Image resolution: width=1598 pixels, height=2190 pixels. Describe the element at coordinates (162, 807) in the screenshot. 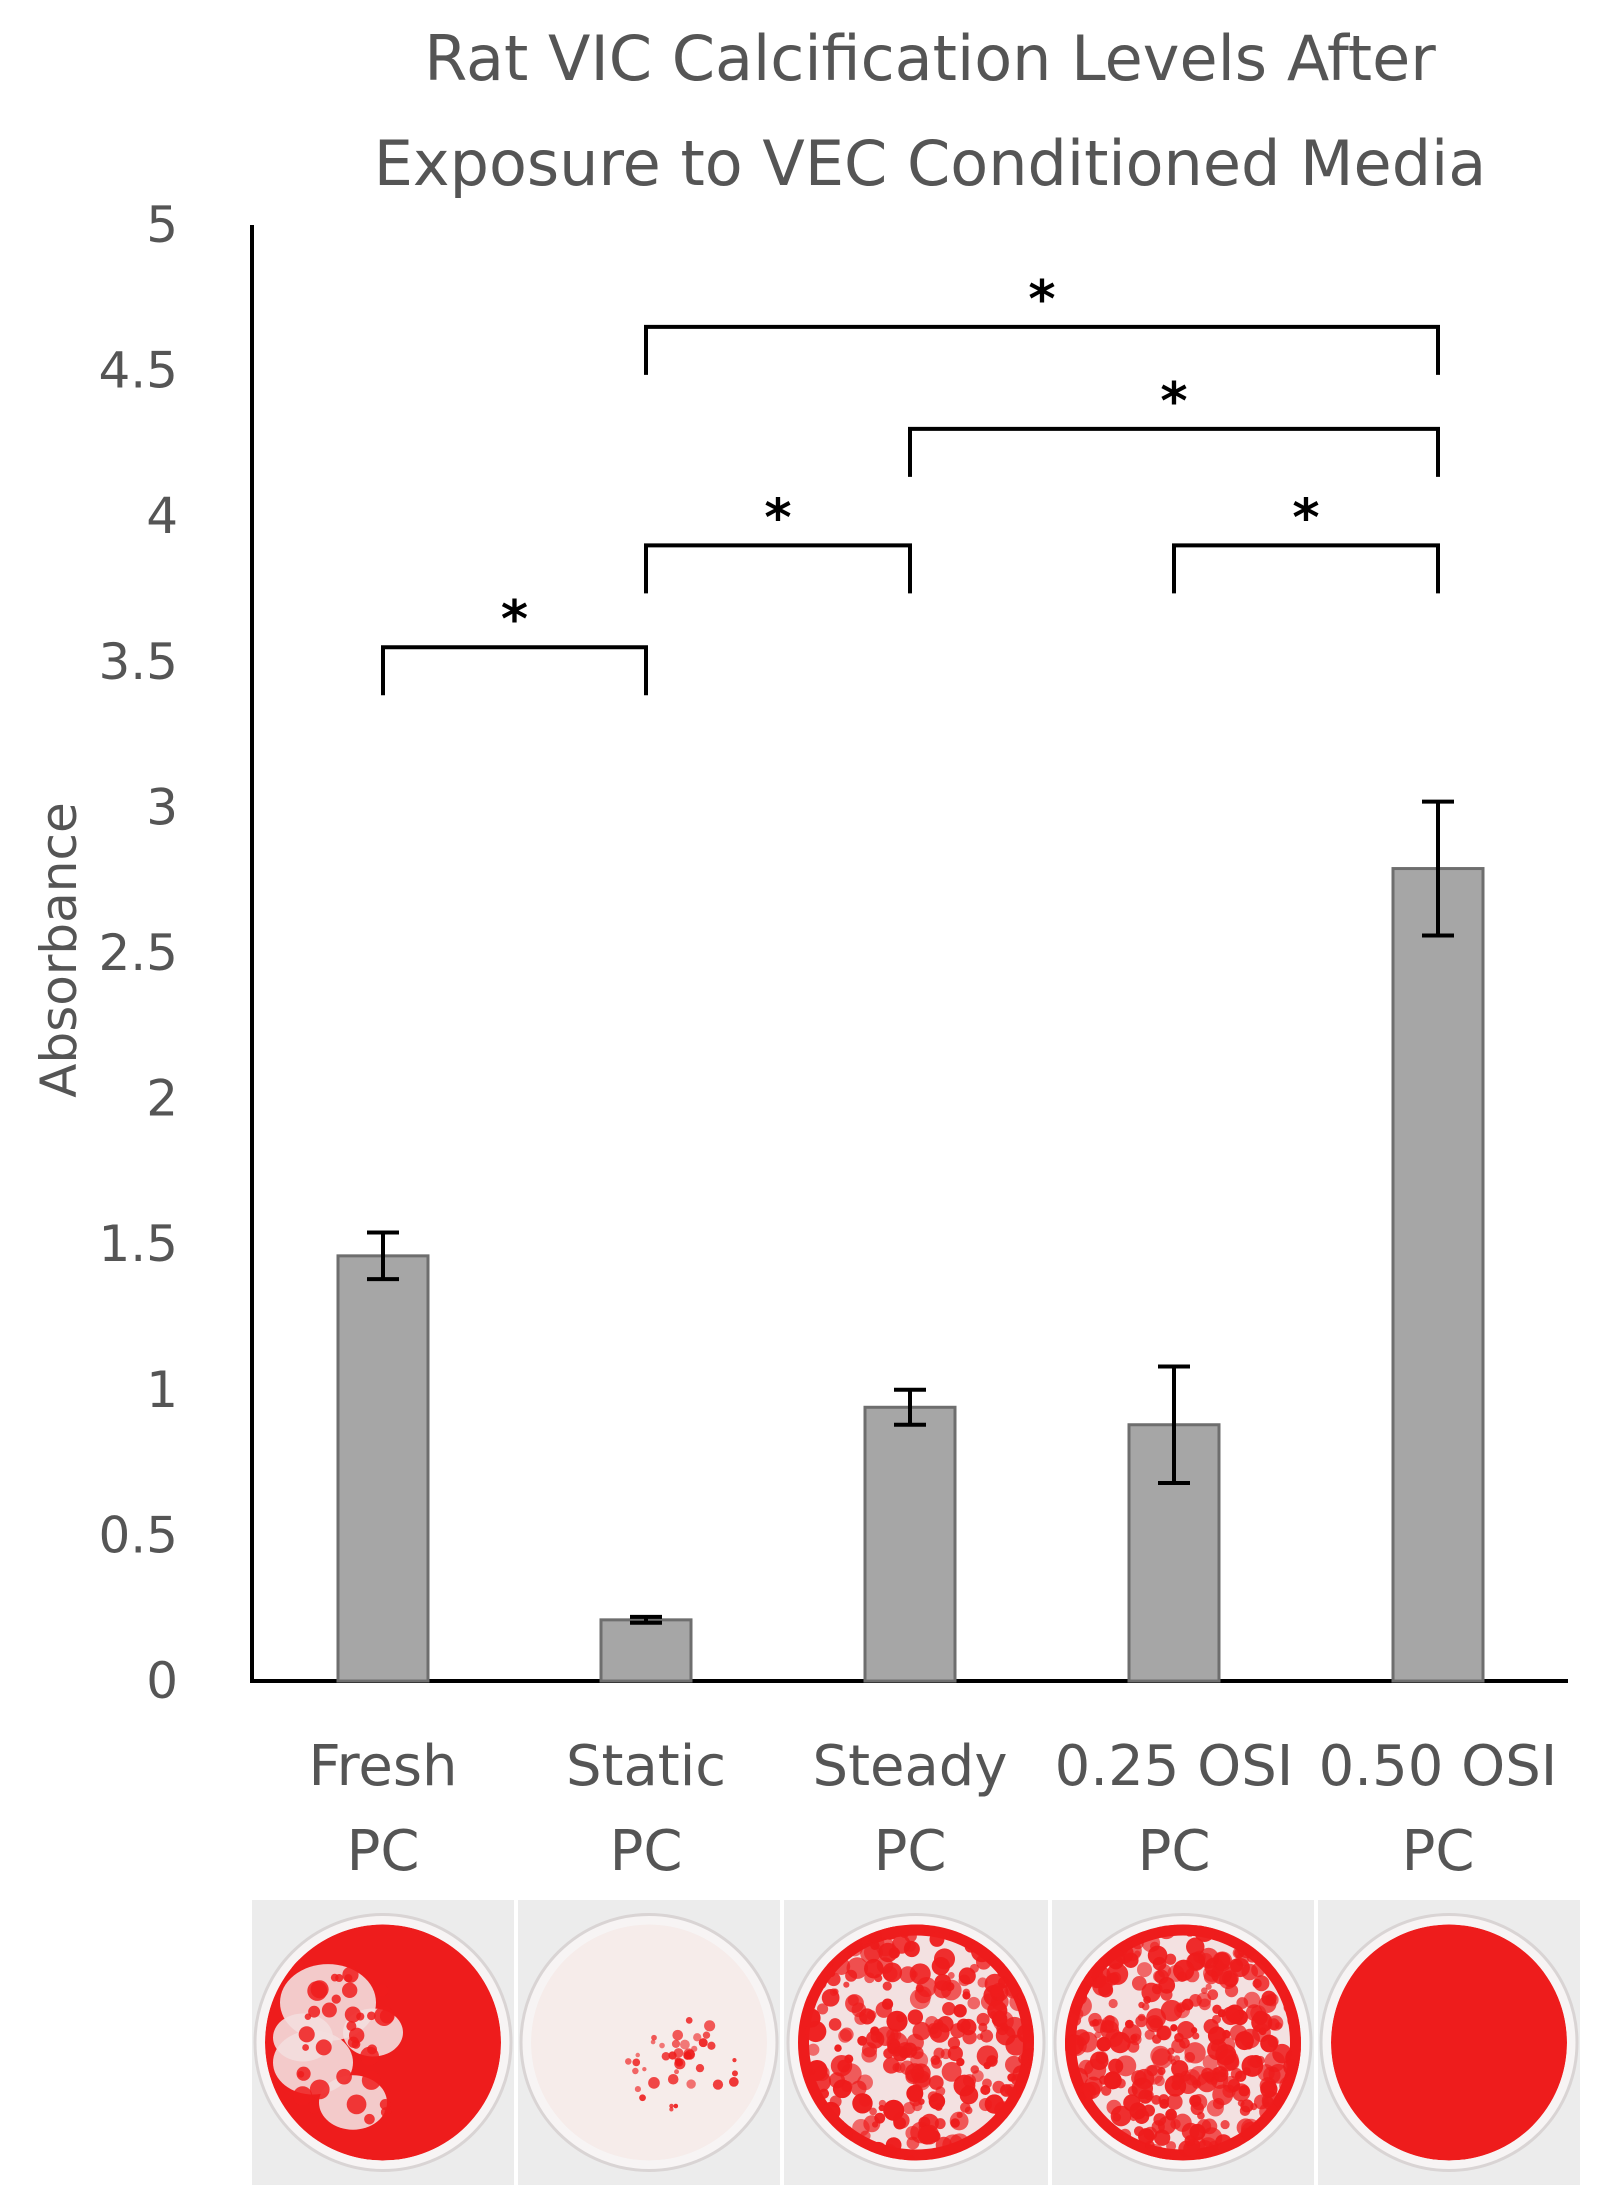

I see `y-tick-label: 3` at that location.